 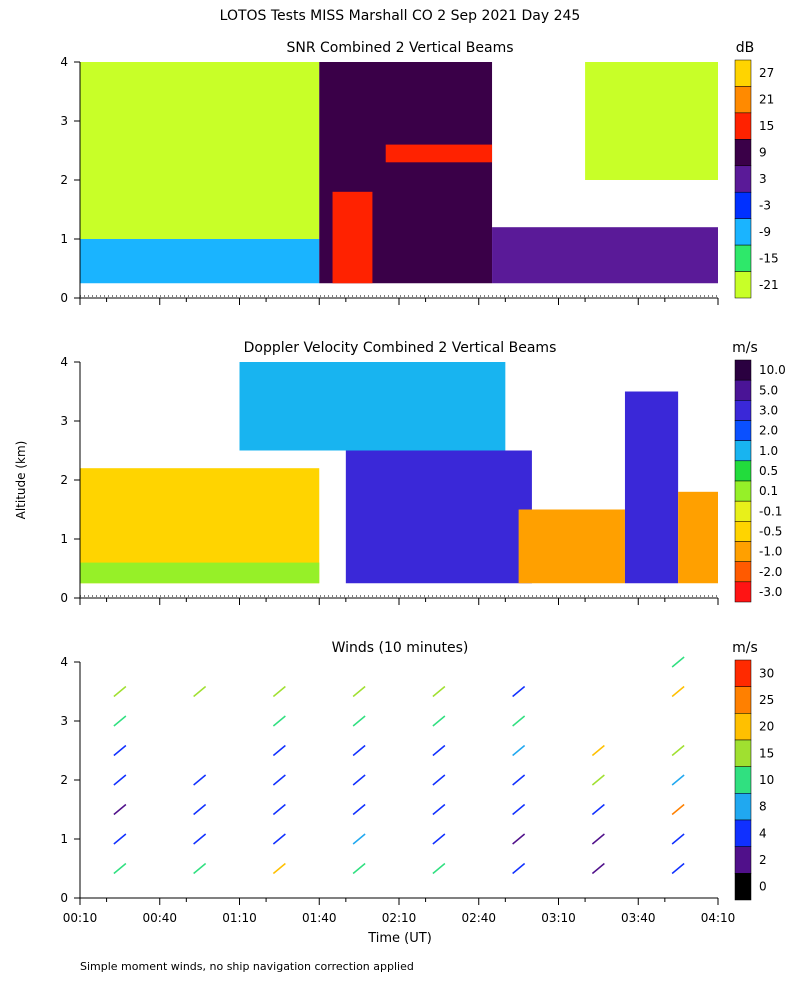 What do you see at coordinates (64, 480) in the screenshot?
I see `y-tick-label: 2` at bounding box center [64, 480].